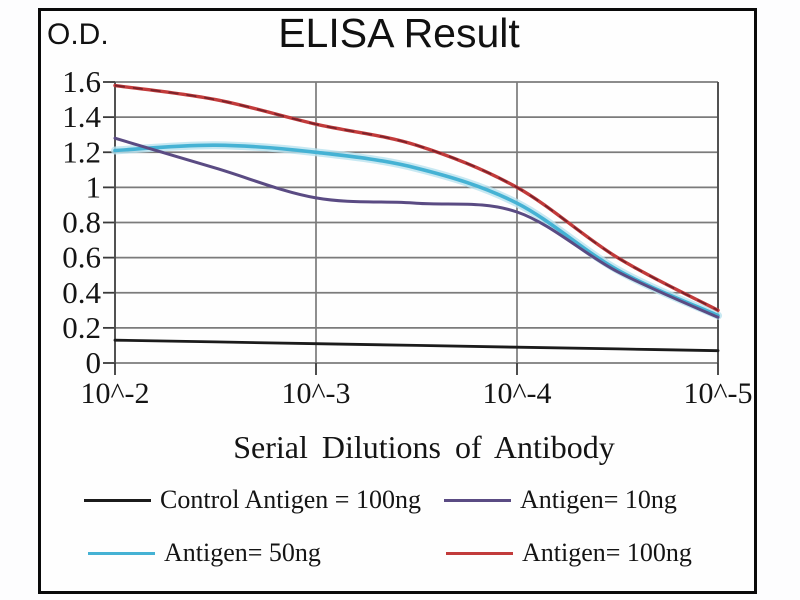 This screenshot has width=800, height=600. I want to click on x-tick-label: 10^-3, so click(315, 393).